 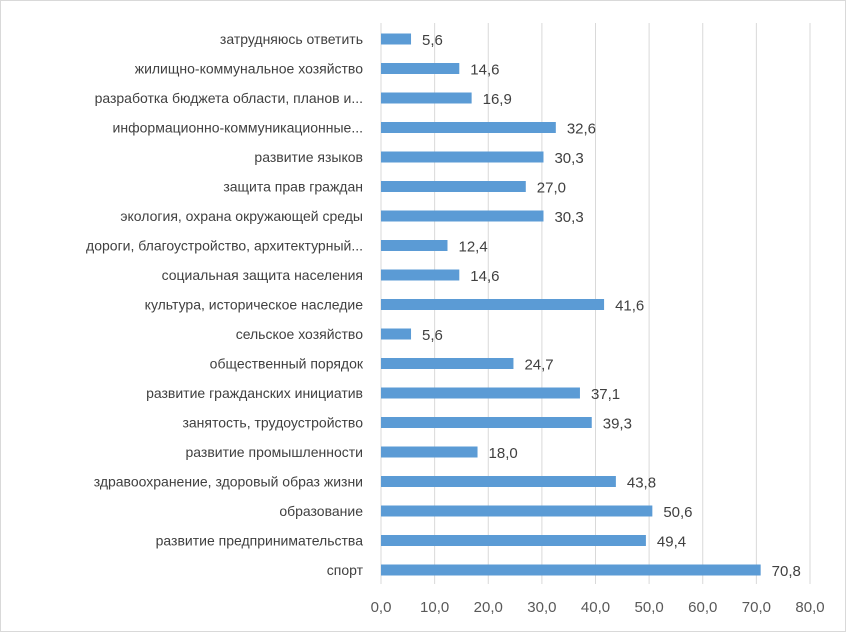 I want to click on data-label: 50,6, so click(x=677, y=512).